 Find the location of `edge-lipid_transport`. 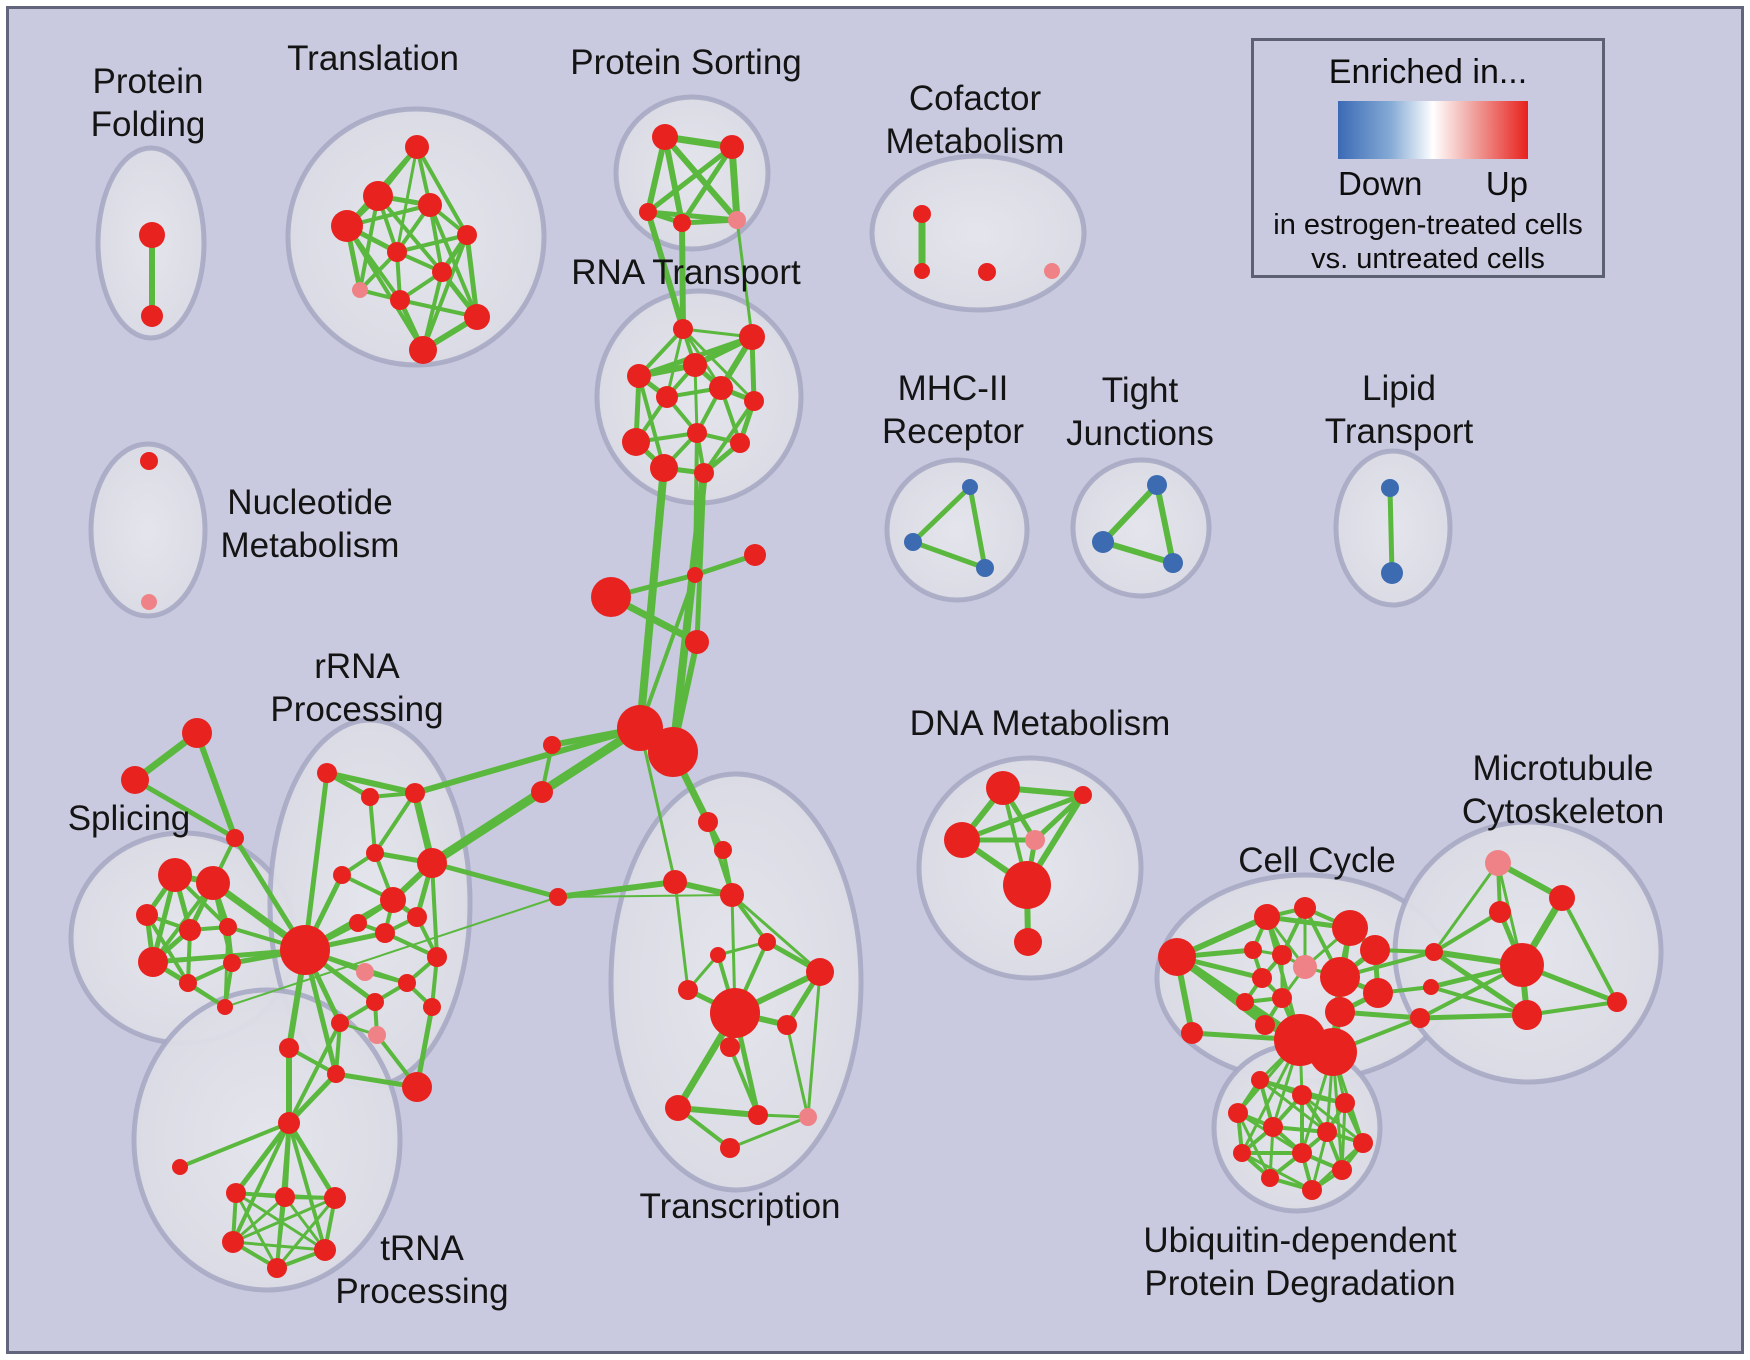

edge-lipid_transport is located at coordinates (1391, 530).